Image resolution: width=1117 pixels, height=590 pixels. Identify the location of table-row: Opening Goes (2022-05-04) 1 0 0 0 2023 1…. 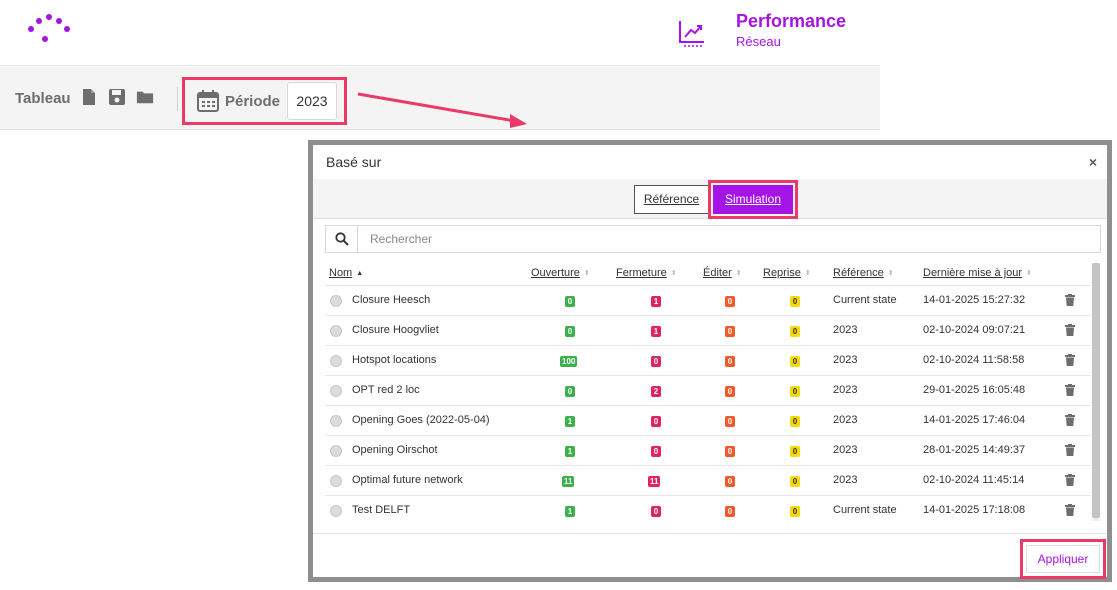
(708, 420).